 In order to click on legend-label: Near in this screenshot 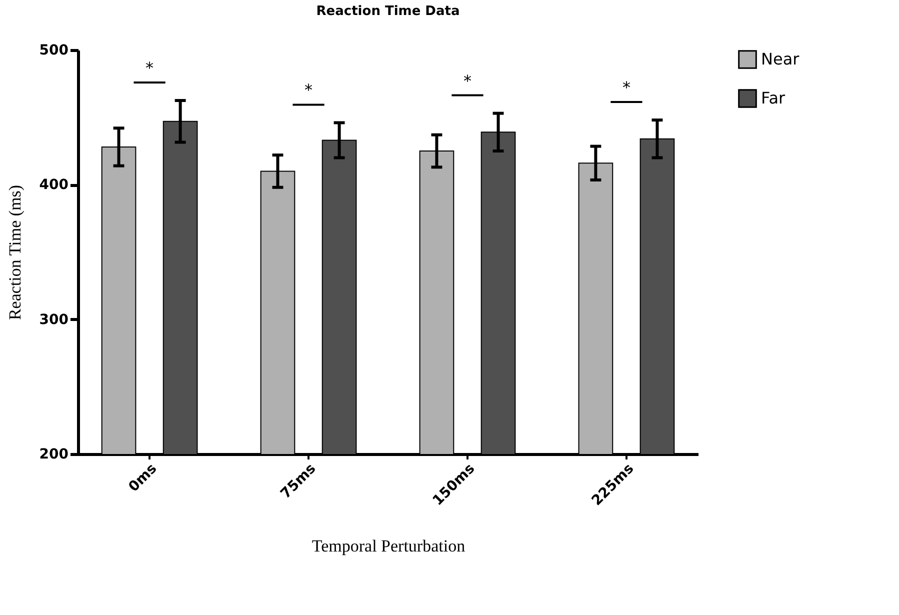, I will do `click(780, 59)`.